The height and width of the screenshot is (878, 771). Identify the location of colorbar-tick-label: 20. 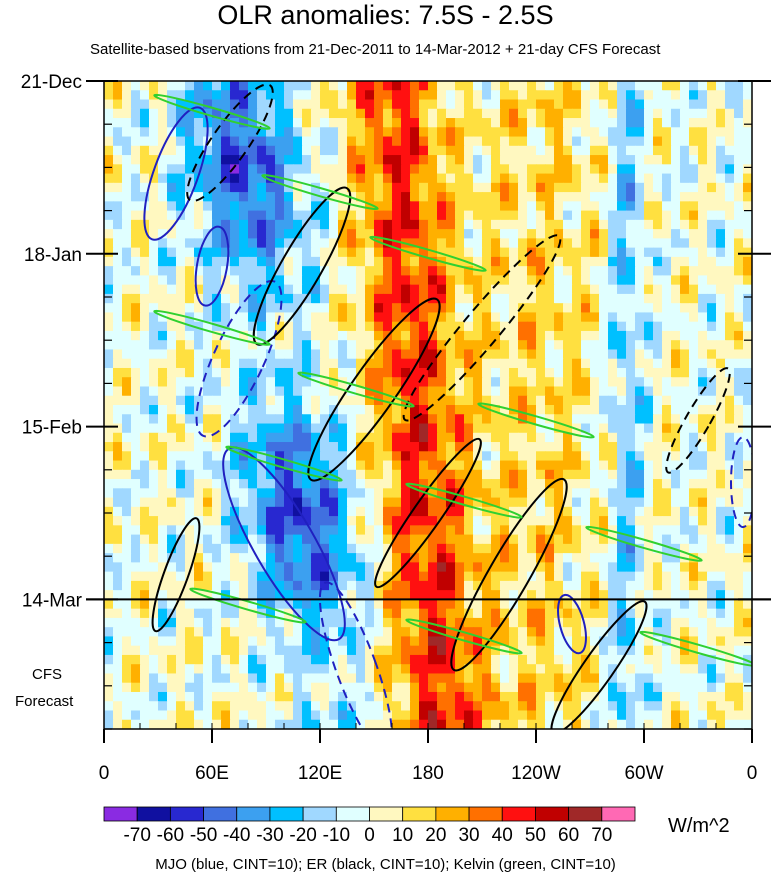
(435, 835).